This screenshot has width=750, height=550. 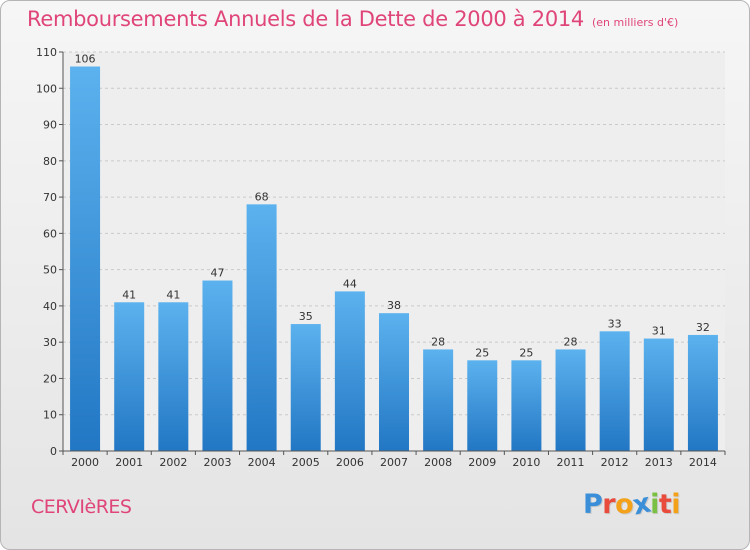 What do you see at coordinates (482, 462) in the screenshot?
I see `x-tick-label: 2009` at bounding box center [482, 462].